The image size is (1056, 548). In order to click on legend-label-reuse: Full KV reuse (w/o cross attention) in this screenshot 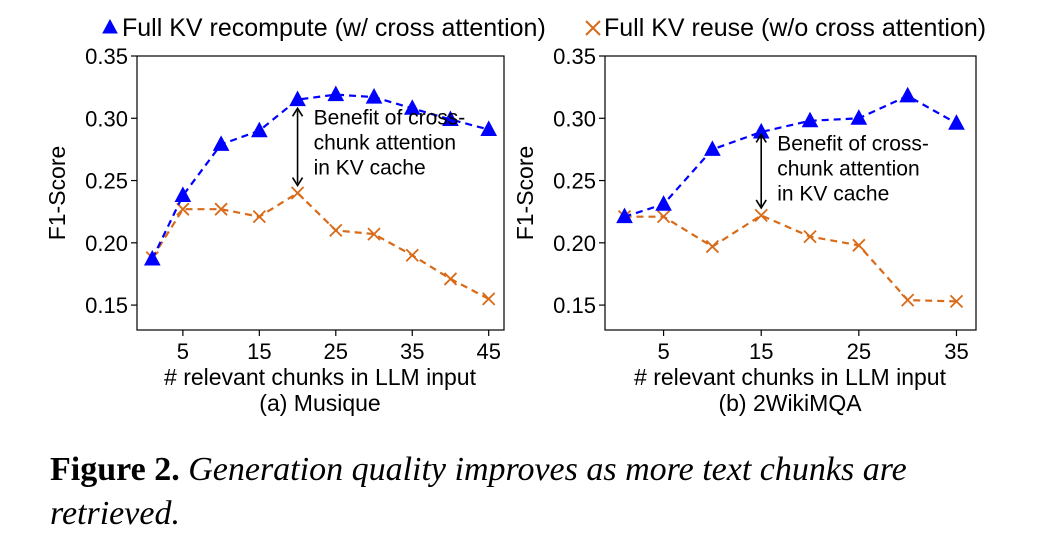, I will do `click(795, 28)`.